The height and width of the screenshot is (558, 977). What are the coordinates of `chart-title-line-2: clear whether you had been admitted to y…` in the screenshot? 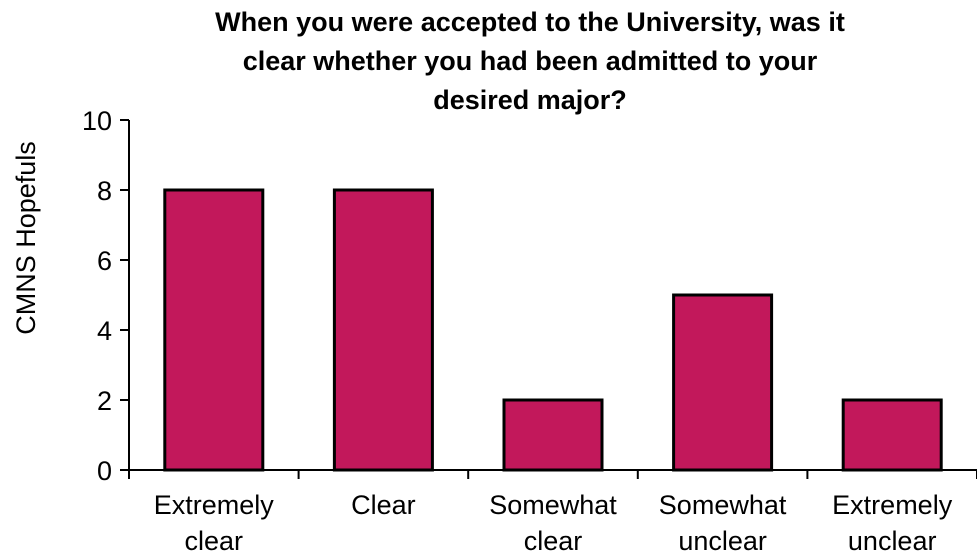 It's located at (530, 61).